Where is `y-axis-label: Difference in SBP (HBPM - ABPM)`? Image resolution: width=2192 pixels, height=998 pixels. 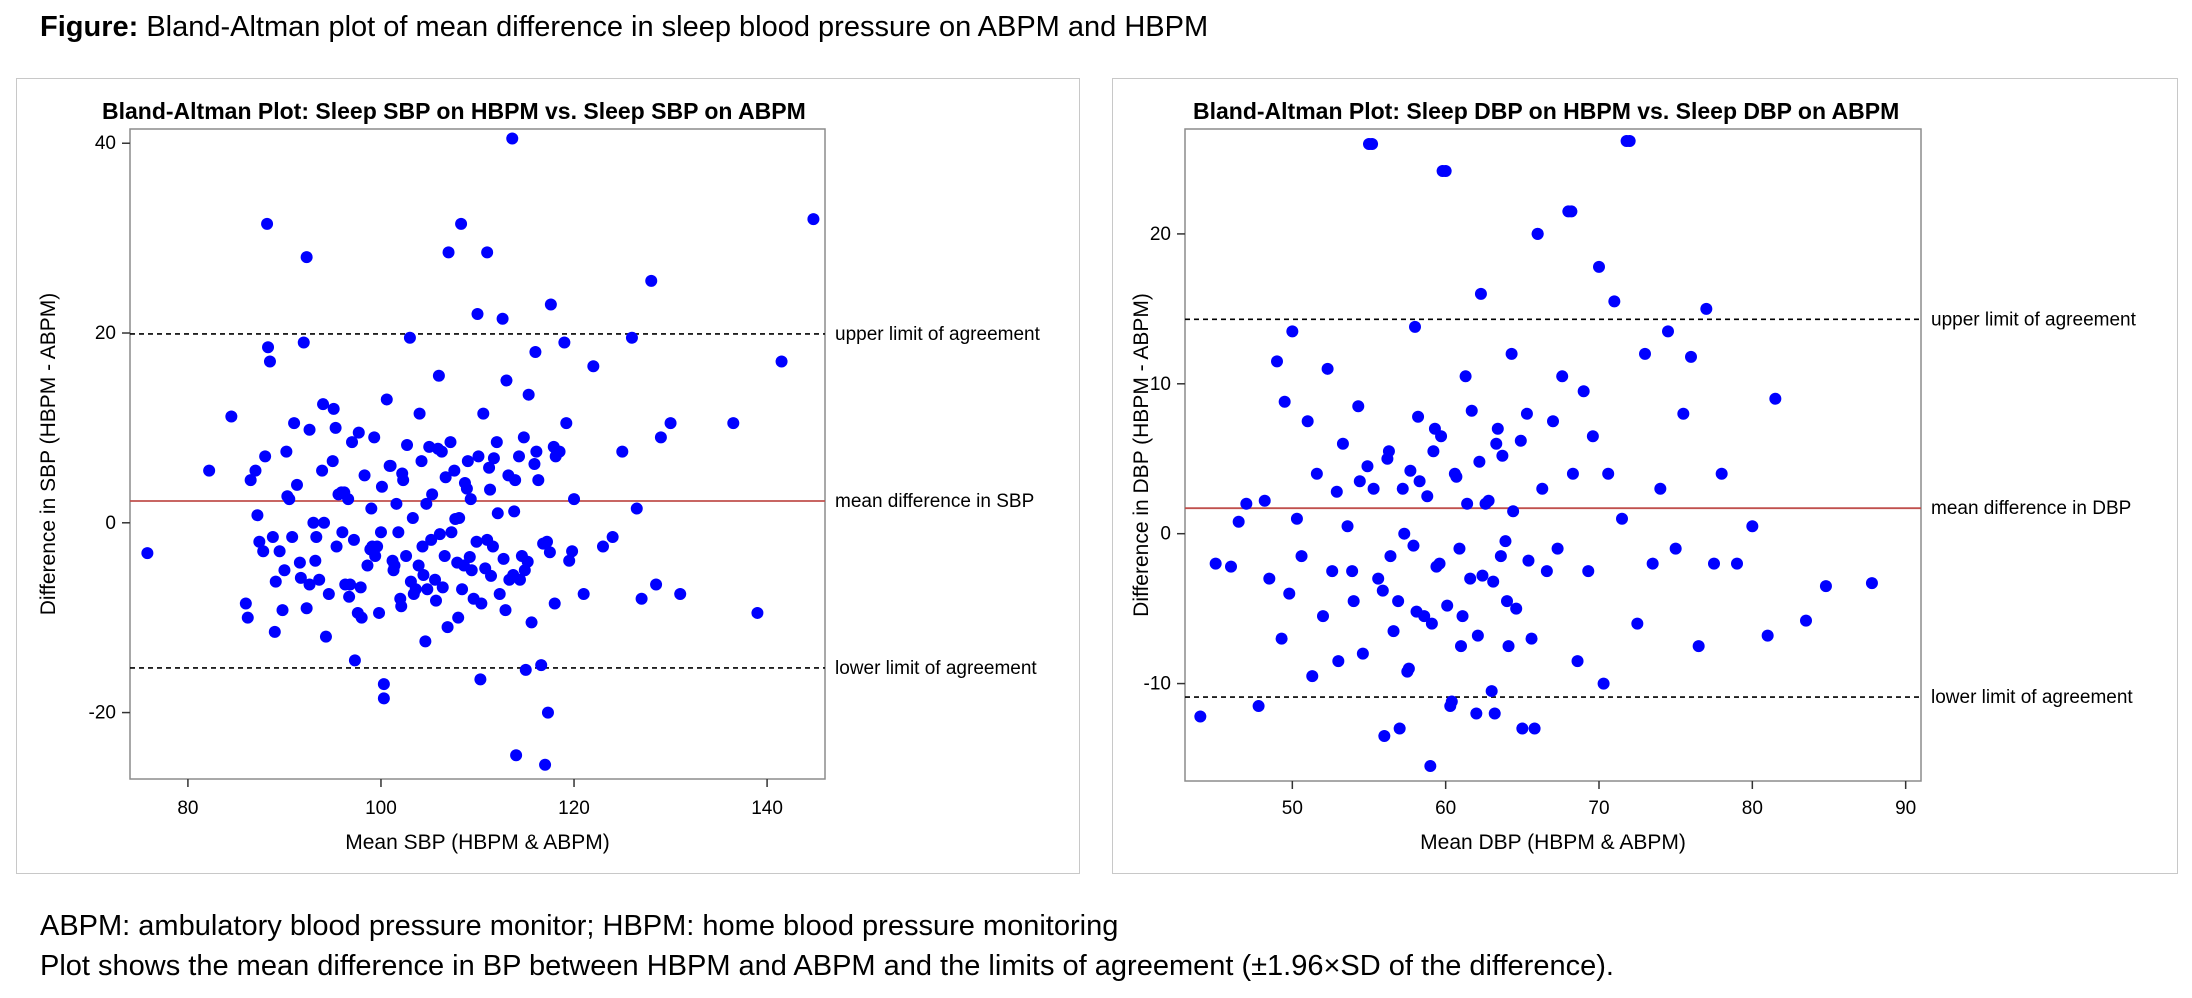
y-axis-label: Difference in SBP (HBPM - ABPM) is located at coordinates (48, 454).